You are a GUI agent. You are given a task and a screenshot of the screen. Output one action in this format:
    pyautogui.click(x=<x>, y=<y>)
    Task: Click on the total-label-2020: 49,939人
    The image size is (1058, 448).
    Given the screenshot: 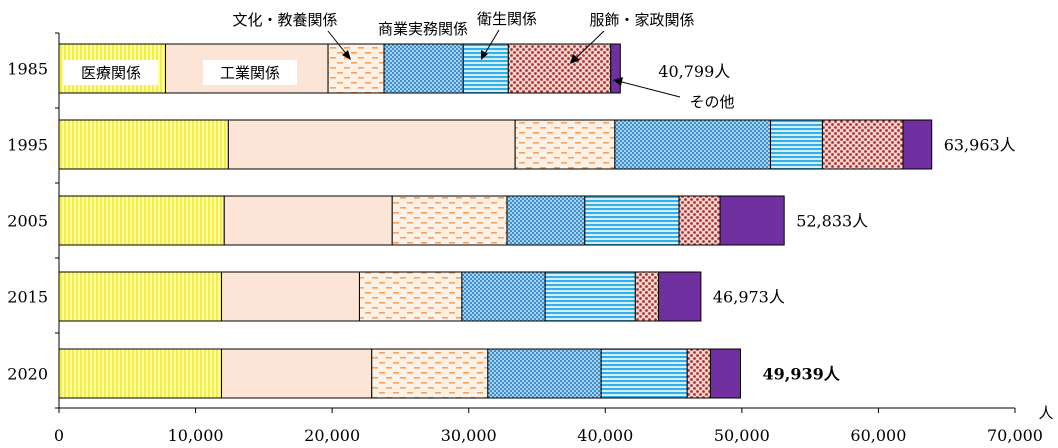 What is the action you would take?
    pyautogui.click(x=801, y=374)
    